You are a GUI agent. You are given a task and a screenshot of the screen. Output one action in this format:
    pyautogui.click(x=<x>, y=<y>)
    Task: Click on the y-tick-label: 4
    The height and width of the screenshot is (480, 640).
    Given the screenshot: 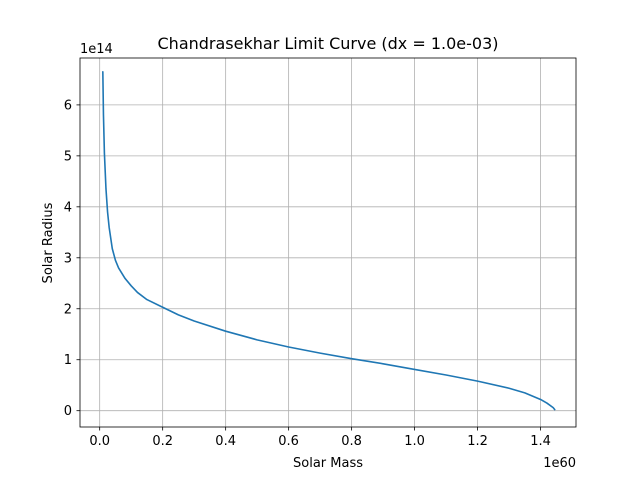 What is the action you would take?
    pyautogui.click(x=68, y=207)
    